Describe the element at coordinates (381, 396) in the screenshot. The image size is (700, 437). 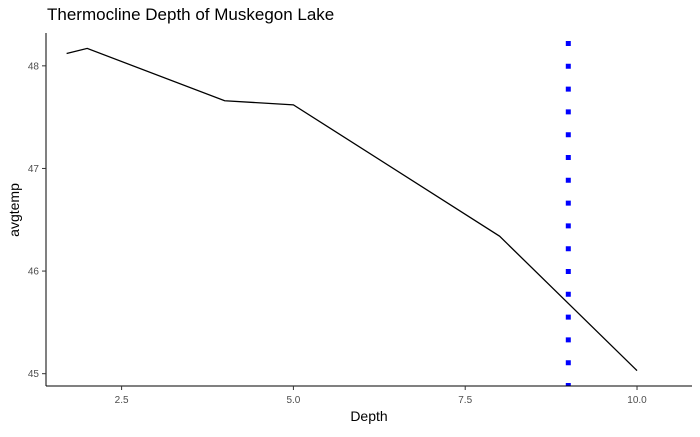
I see `x-axis-ticks: 2.5 5.0 7.5 10.0` at that location.